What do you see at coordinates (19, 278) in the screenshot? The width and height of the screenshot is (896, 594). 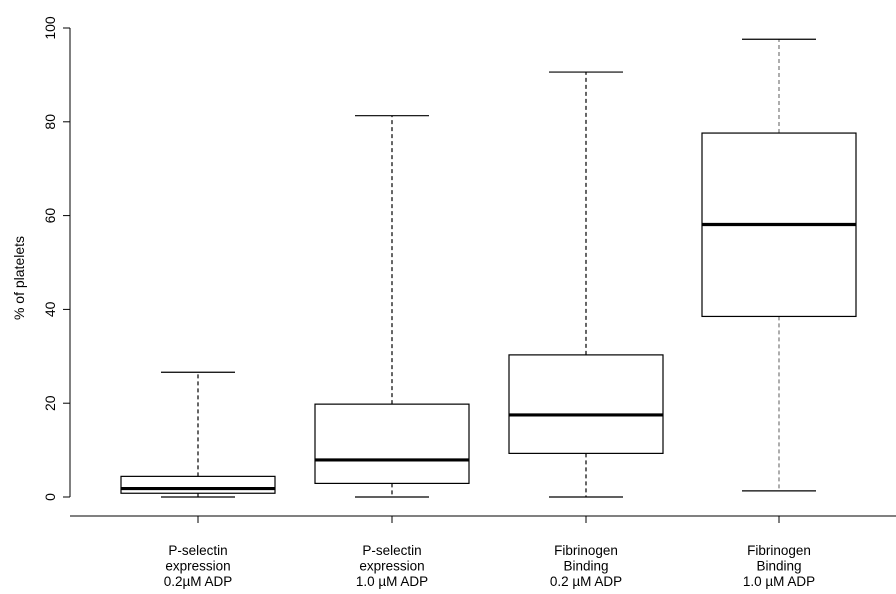 I see `y-axis-title: % of platelets` at bounding box center [19, 278].